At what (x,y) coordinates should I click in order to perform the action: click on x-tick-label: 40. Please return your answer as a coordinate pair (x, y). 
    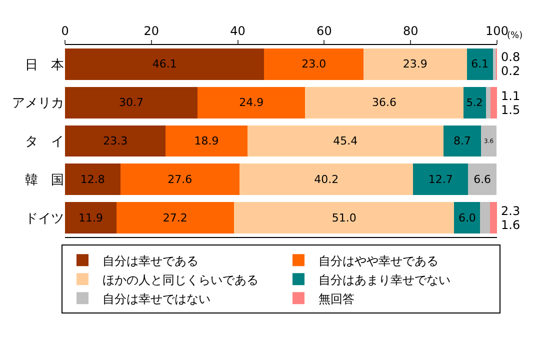
    Looking at the image, I should click on (238, 31).